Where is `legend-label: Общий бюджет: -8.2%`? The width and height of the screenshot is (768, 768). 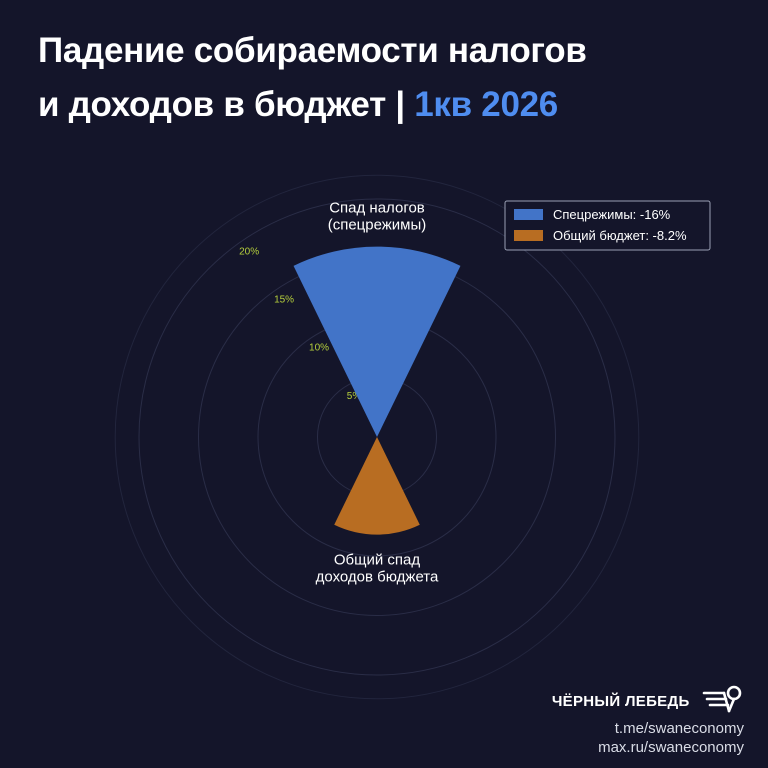 legend-label: Общий бюджет: -8.2% is located at coordinates (620, 235).